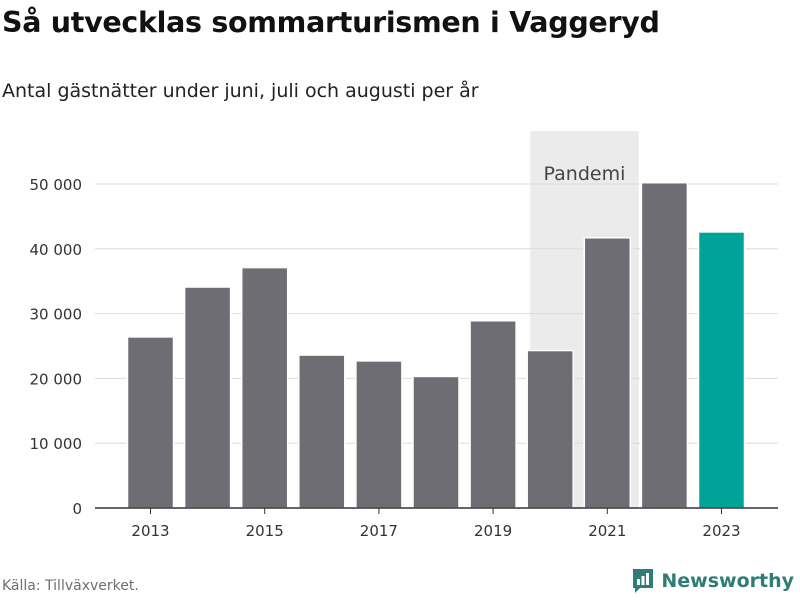 Image resolution: width=800 pixels, height=600 pixels. I want to click on bar-2020, so click(550, 429).